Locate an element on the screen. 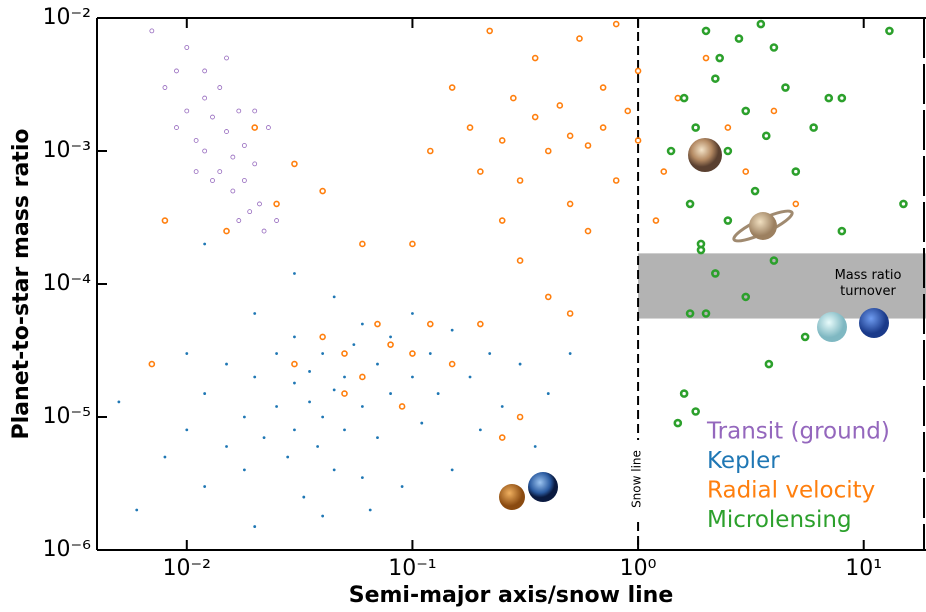 Image resolution: width=926 pixels, height=612 pixels. saturn-image is located at coordinates (763, 226).